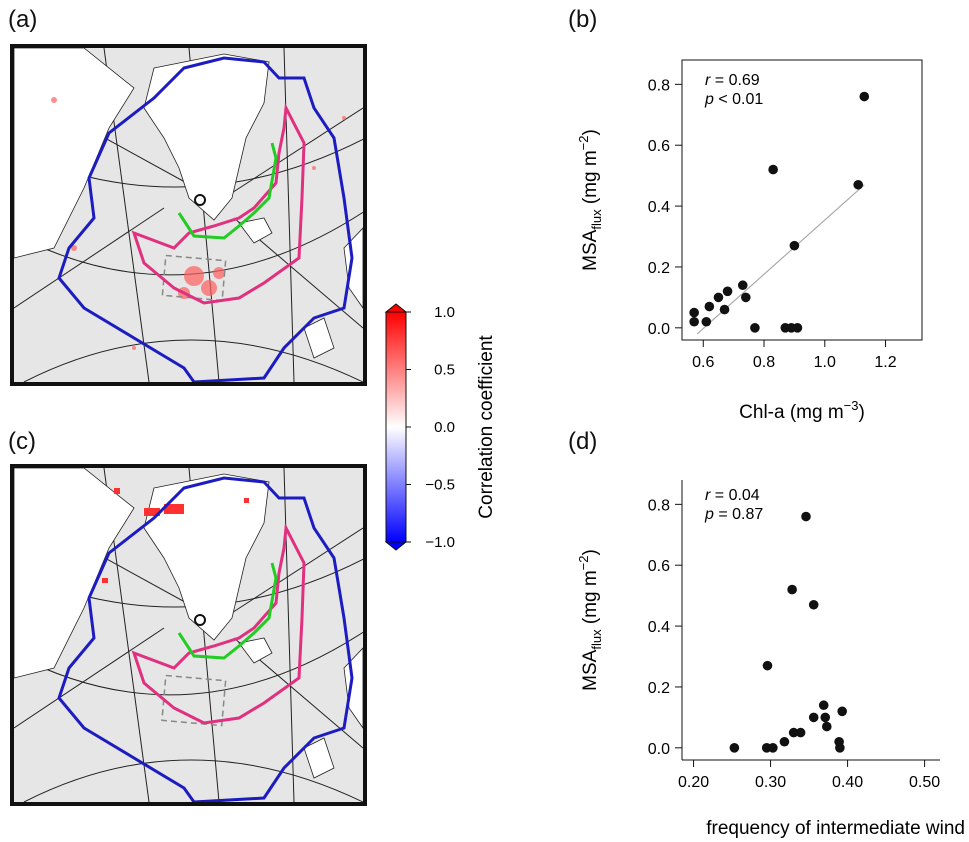 This screenshot has height=842, width=969. I want to click on map-c-blue-contour, so click(205, 639).